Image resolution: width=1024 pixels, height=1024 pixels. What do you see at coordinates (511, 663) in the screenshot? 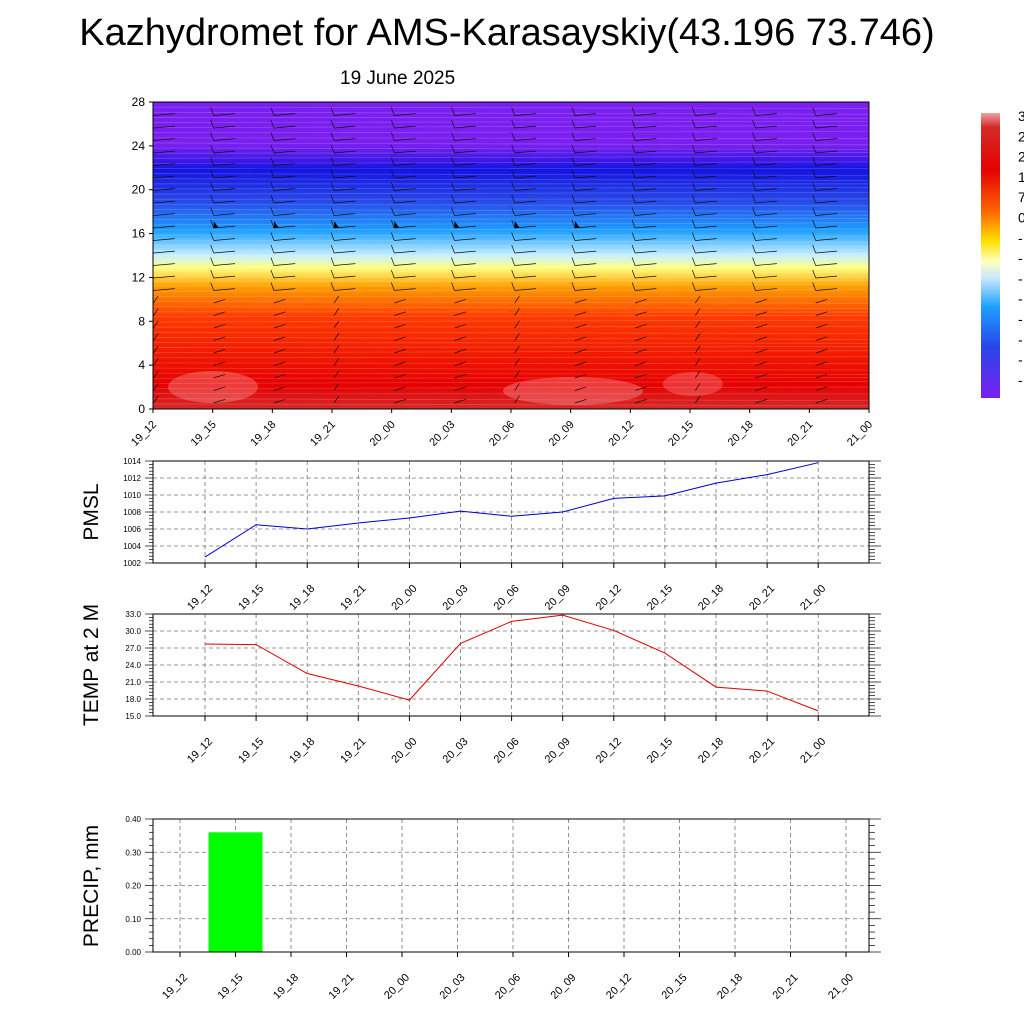
I see `series-line` at bounding box center [511, 663].